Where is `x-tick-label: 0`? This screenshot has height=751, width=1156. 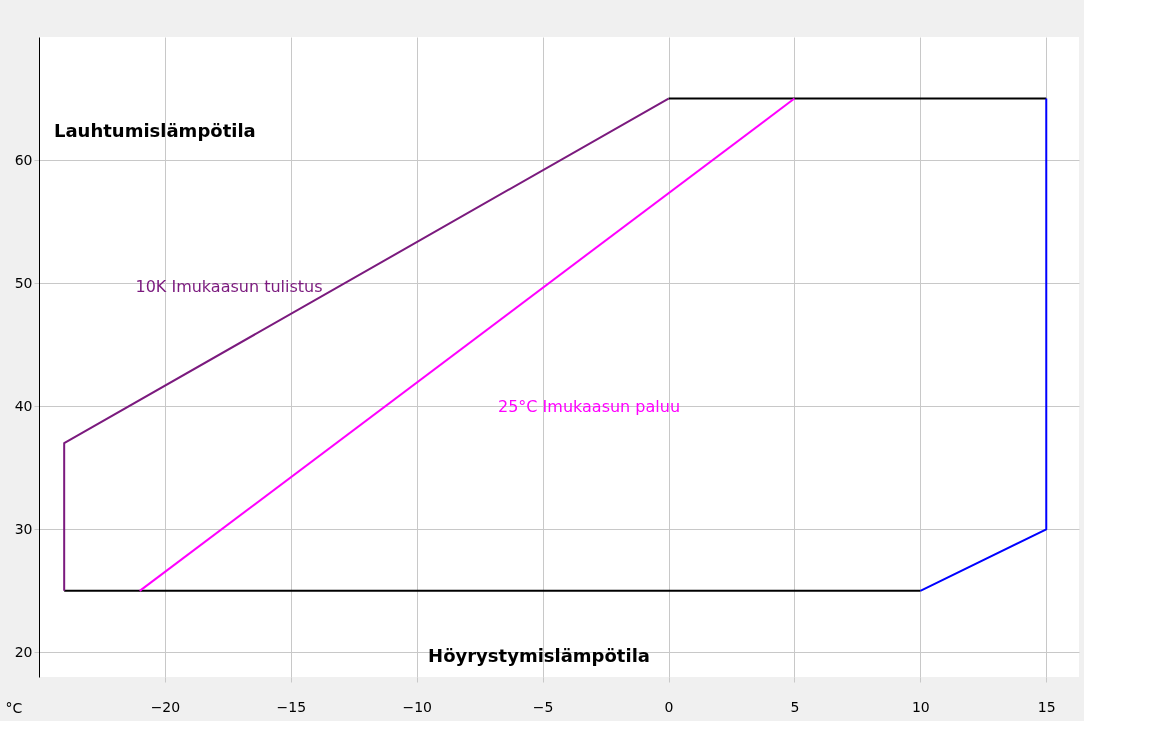 x-tick-label: 0 is located at coordinates (669, 706).